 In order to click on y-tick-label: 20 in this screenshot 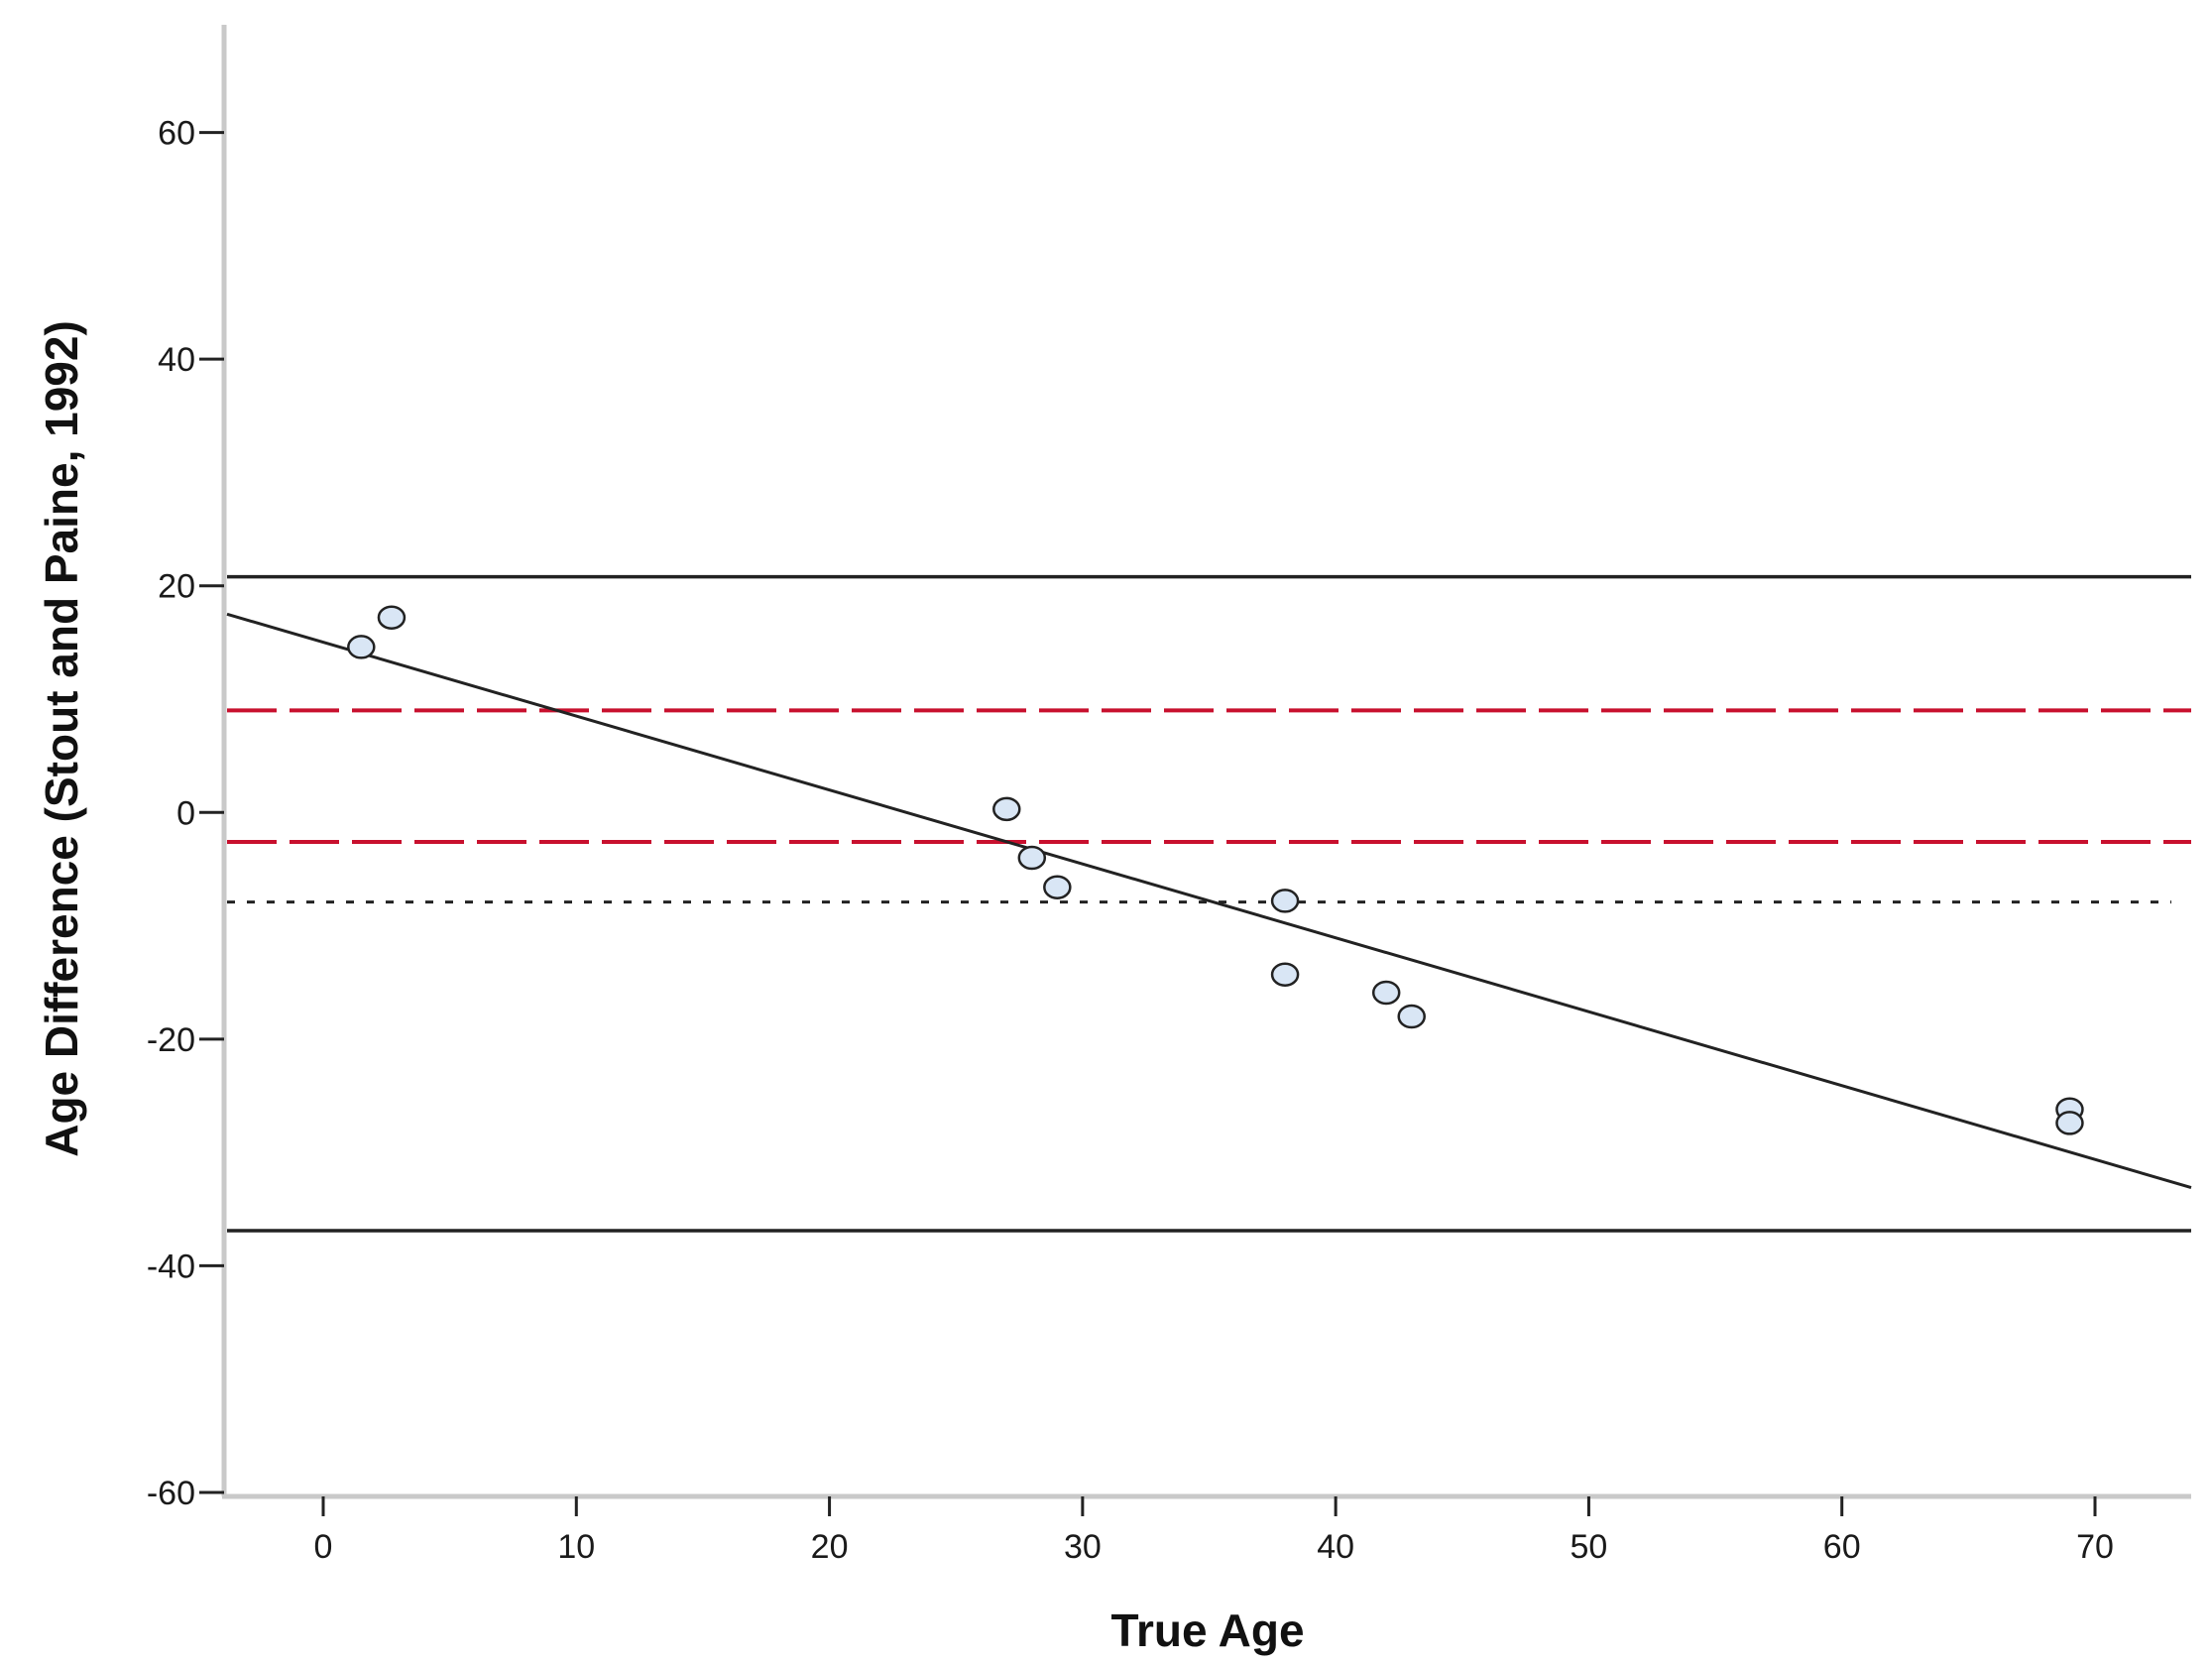, I will do `click(176, 587)`.